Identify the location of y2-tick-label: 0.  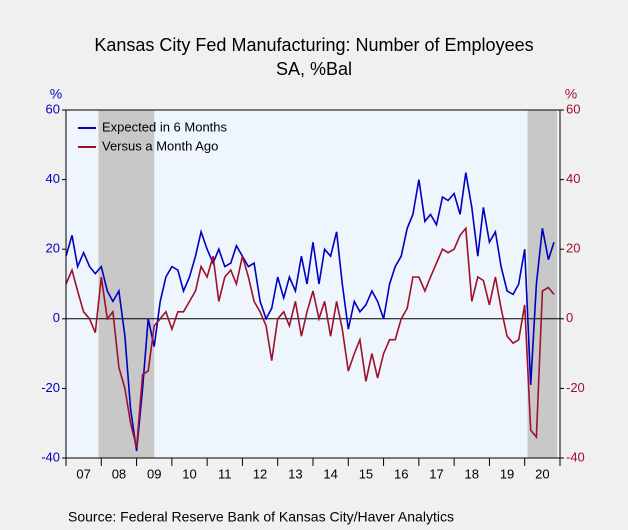
(569, 317).